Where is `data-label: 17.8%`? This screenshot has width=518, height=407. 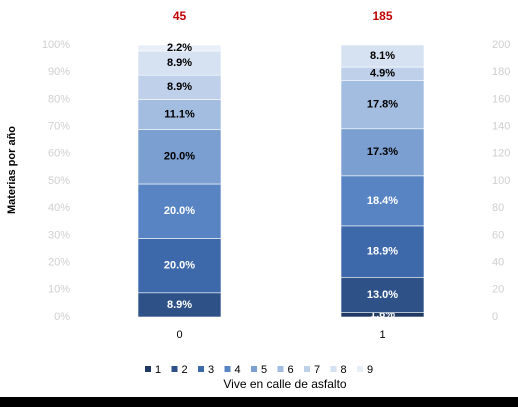 data-label: 17.8% is located at coordinates (382, 104).